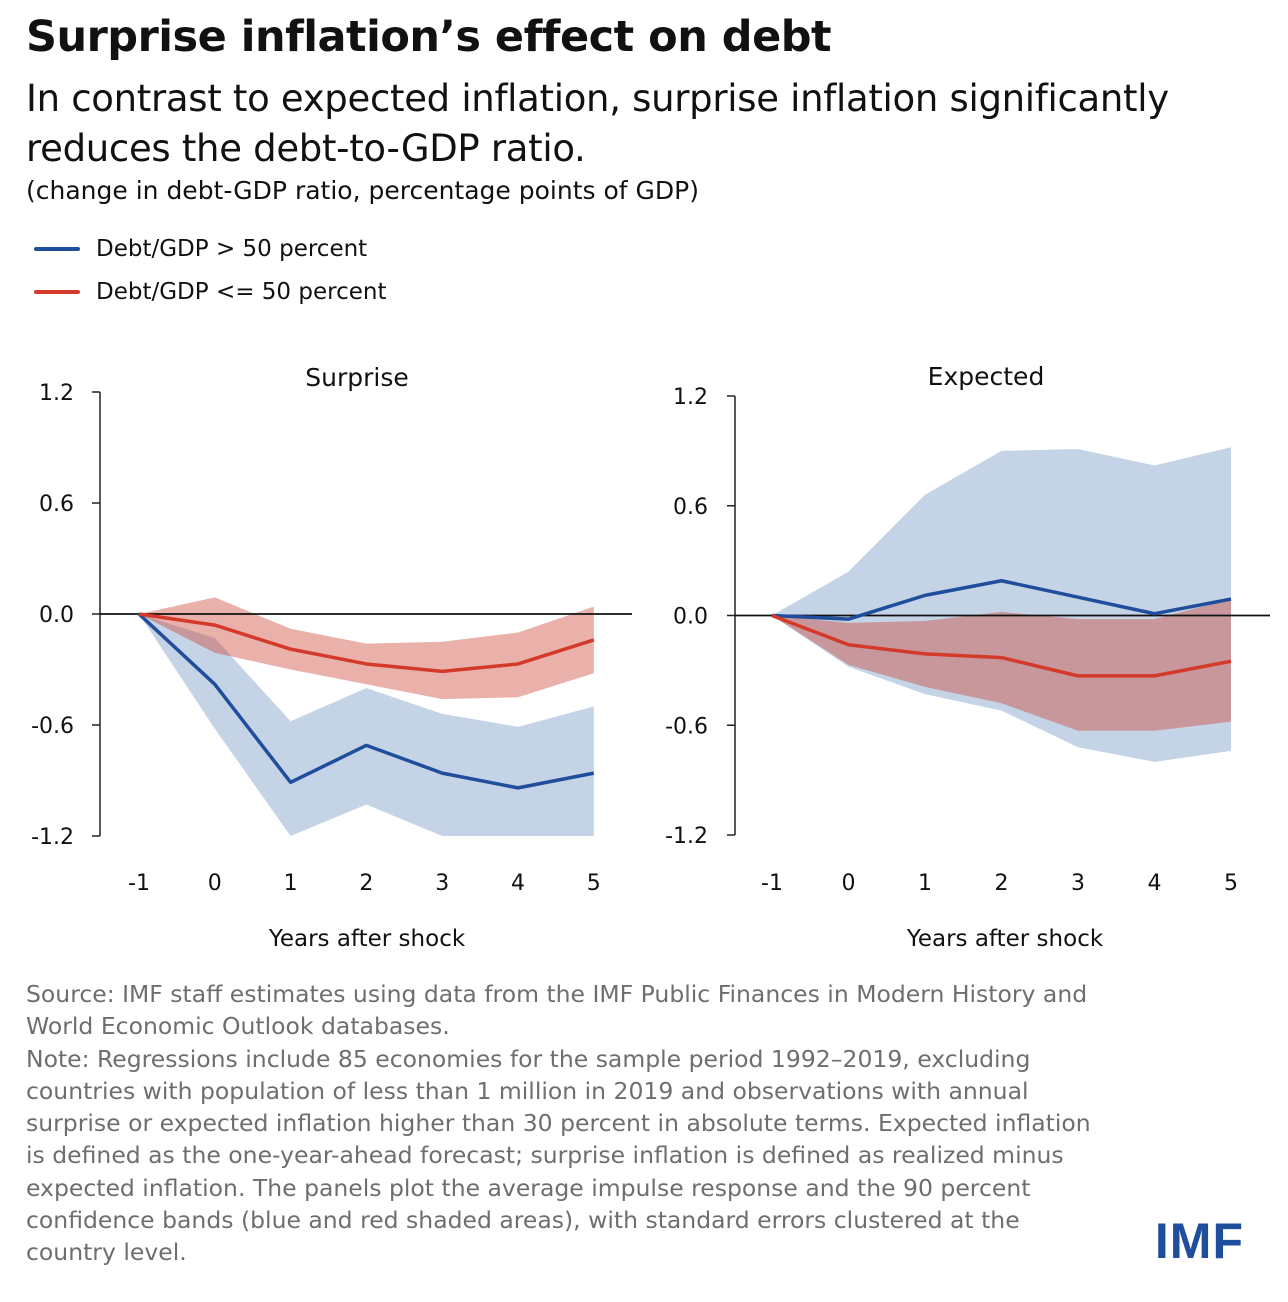 Image resolution: width=1288 pixels, height=1302 pixels. Describe the element at coordinates (57, 292) in the screenshot. I see `legend-swatch-red` at that location.